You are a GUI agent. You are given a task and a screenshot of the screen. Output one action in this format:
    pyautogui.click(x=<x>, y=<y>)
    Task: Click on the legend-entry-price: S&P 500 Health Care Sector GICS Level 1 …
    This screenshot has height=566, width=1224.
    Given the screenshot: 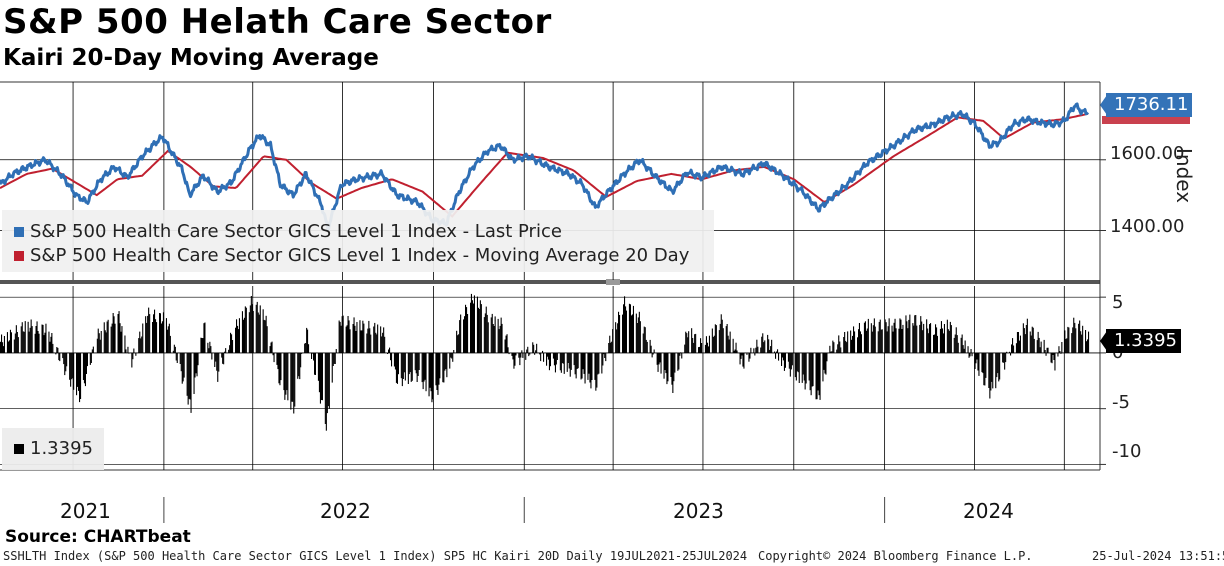 What is the action you would take?
    pyautogui.click(x=288, y=231)
    